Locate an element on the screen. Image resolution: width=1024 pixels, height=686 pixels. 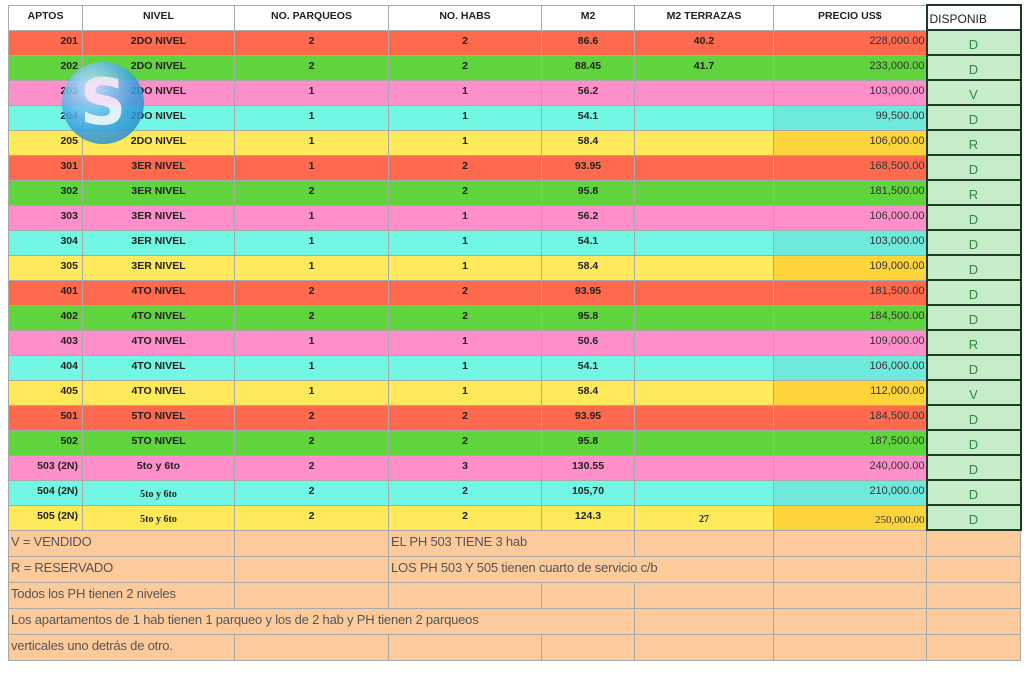
cell-m2: 93.95 is located at coordinates (588, 167).